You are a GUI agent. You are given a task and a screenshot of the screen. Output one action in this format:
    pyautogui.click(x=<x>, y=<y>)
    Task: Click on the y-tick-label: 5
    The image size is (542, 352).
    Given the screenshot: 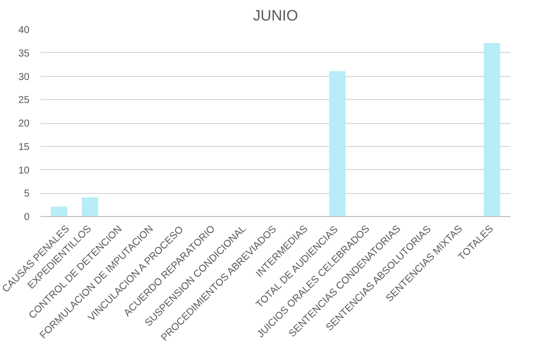 What is the action you would take?
    pyautogui.click(x=27, y=194)
    